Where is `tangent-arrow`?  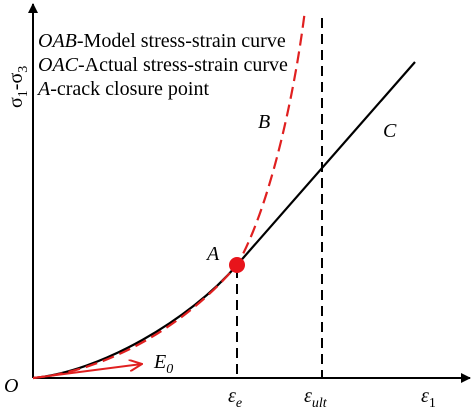
tangent-arrow is located at coordinates (87, 371).